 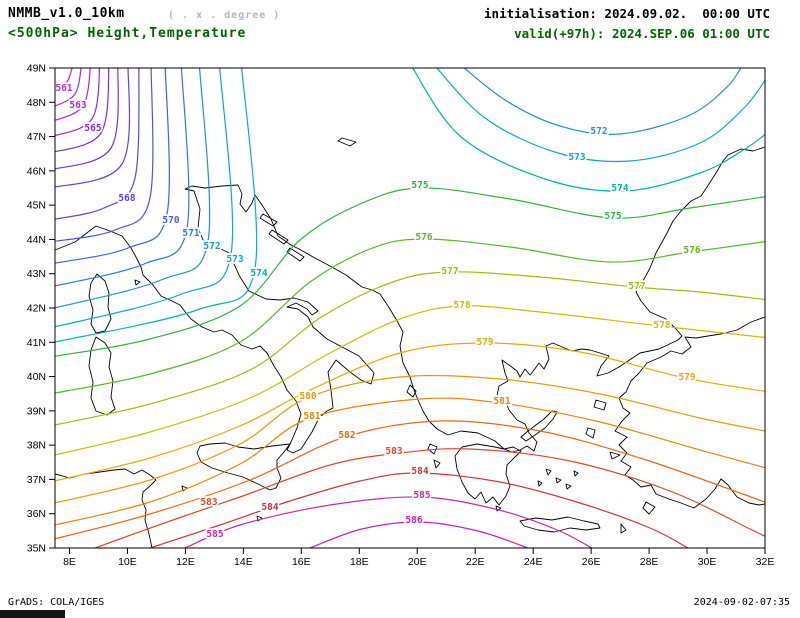 I want to click on lat-tick-label: 39N, so click(x=36, y=411).